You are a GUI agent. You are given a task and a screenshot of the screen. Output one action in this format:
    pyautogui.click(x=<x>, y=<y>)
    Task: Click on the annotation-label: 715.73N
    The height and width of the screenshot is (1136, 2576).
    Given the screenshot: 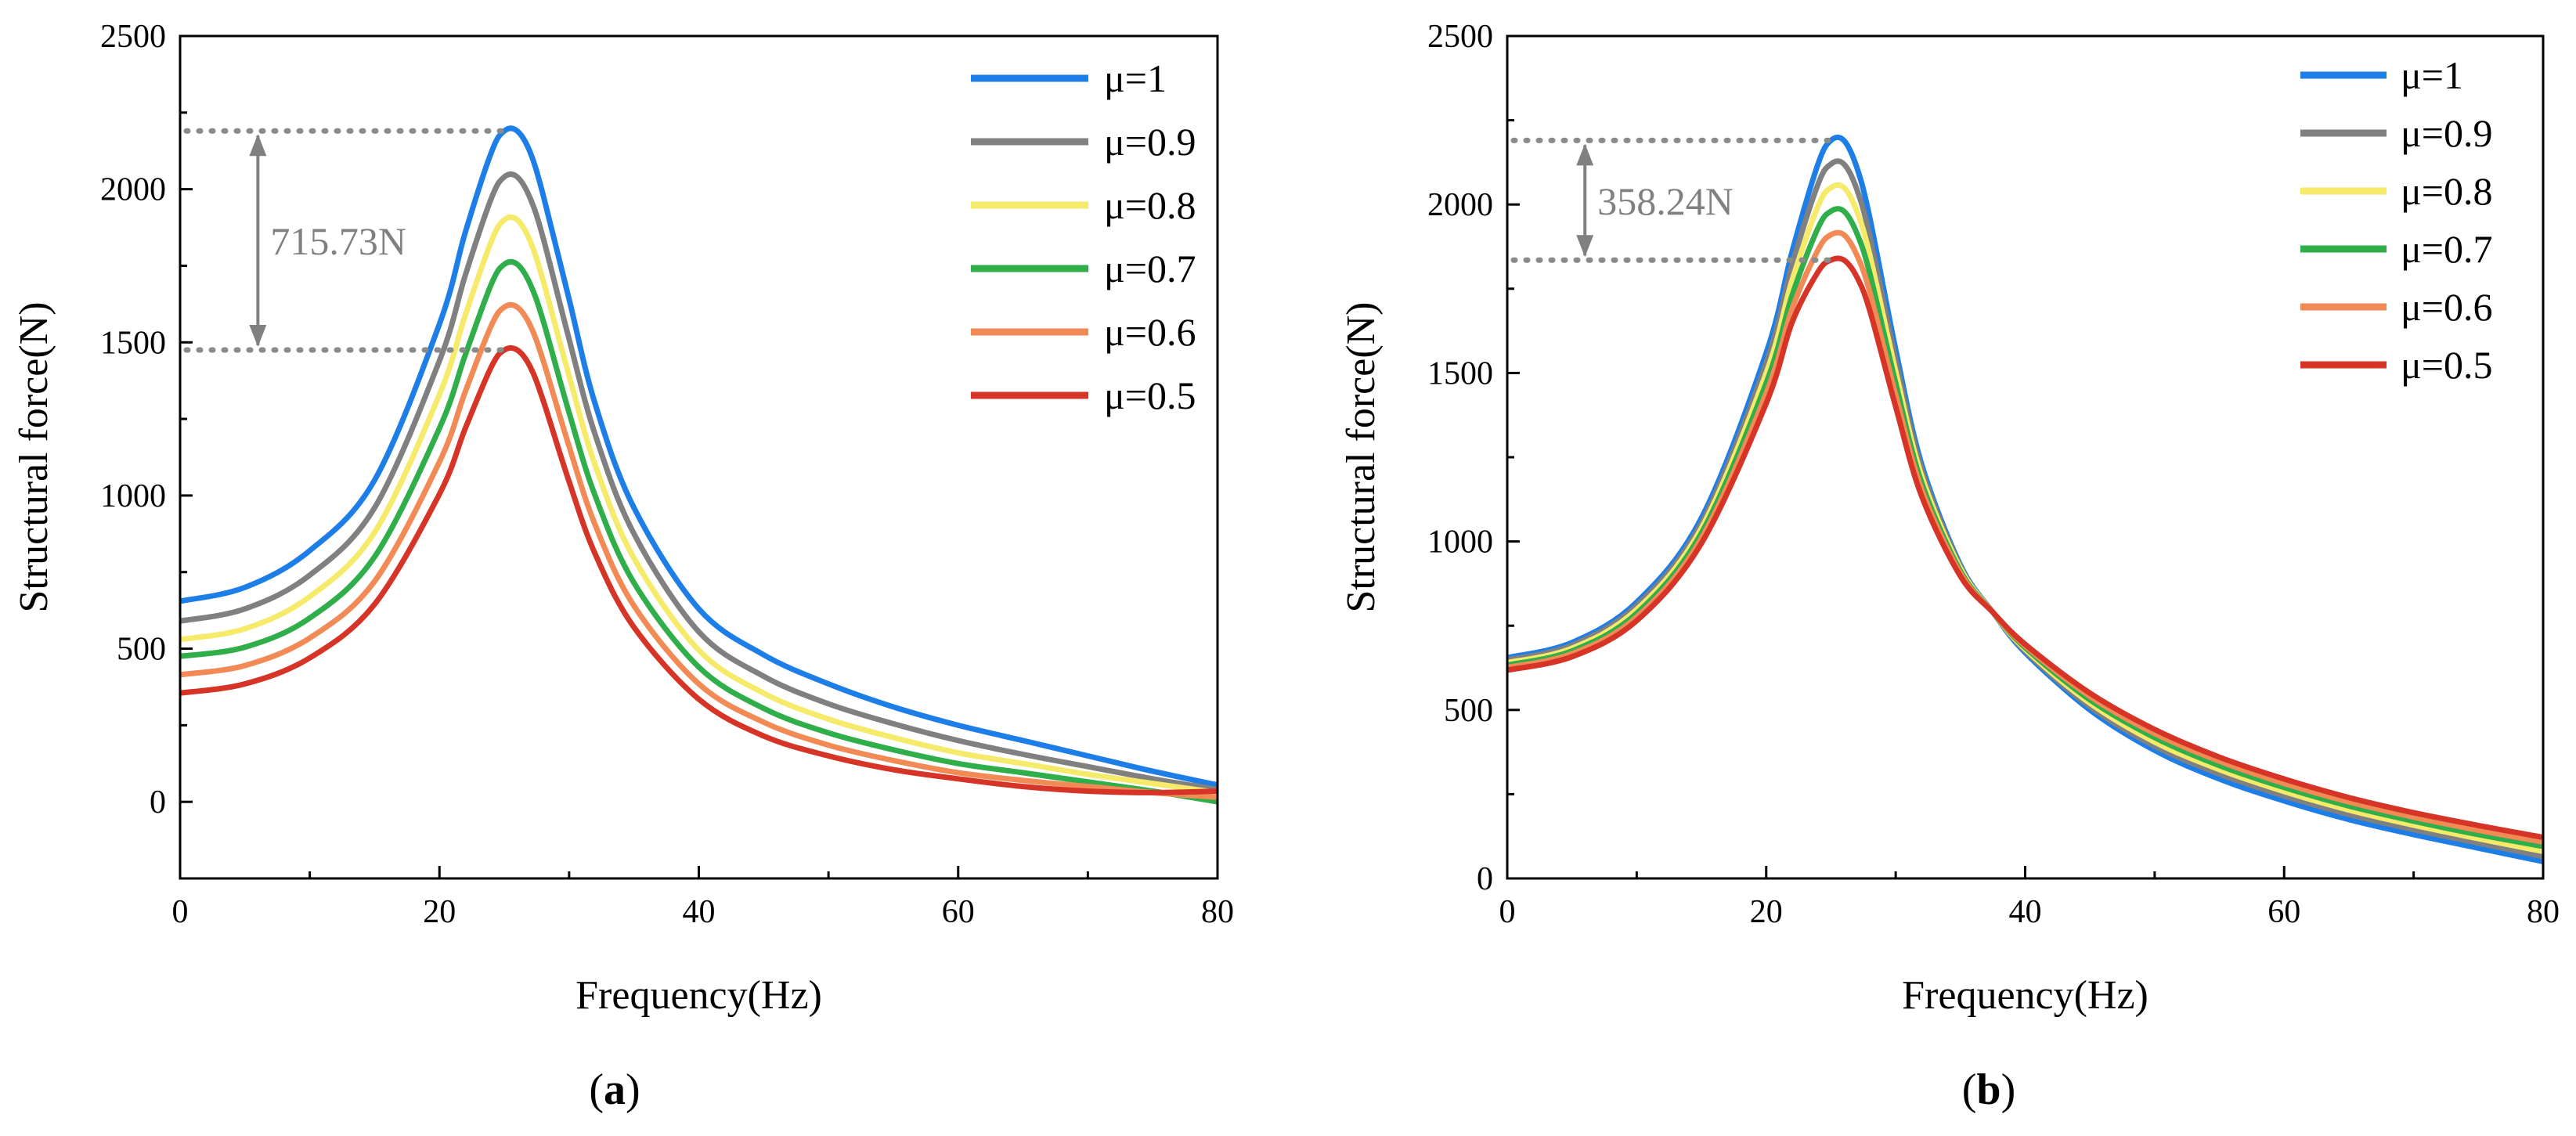 What is the action you would take?
    pyautogui.click(x=338, y=241)
    